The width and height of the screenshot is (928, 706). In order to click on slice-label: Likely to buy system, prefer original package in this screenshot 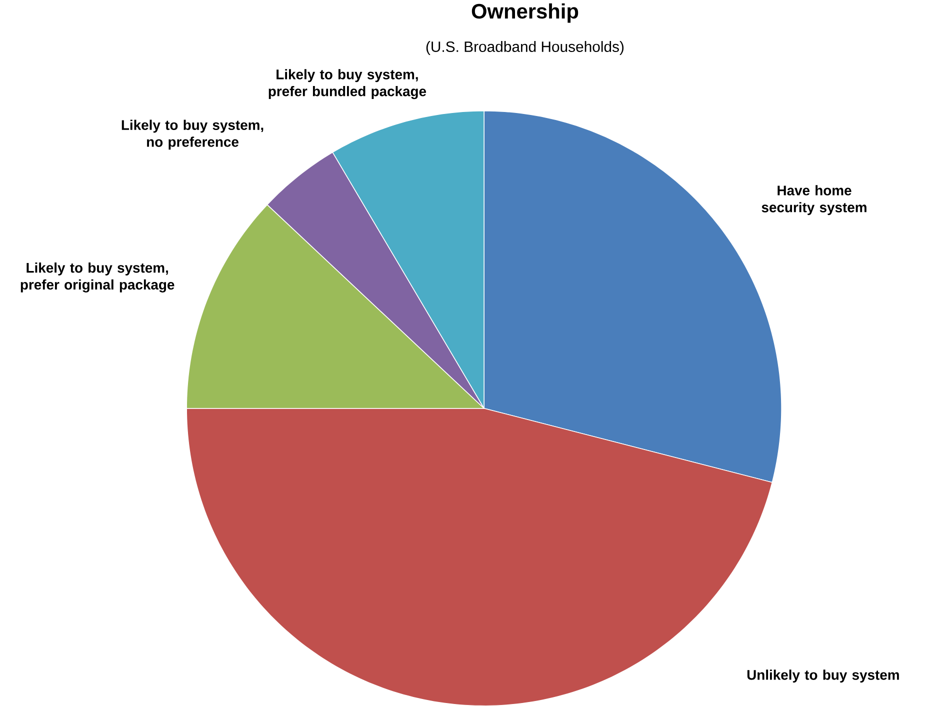, I will do `click(97, 277)`.